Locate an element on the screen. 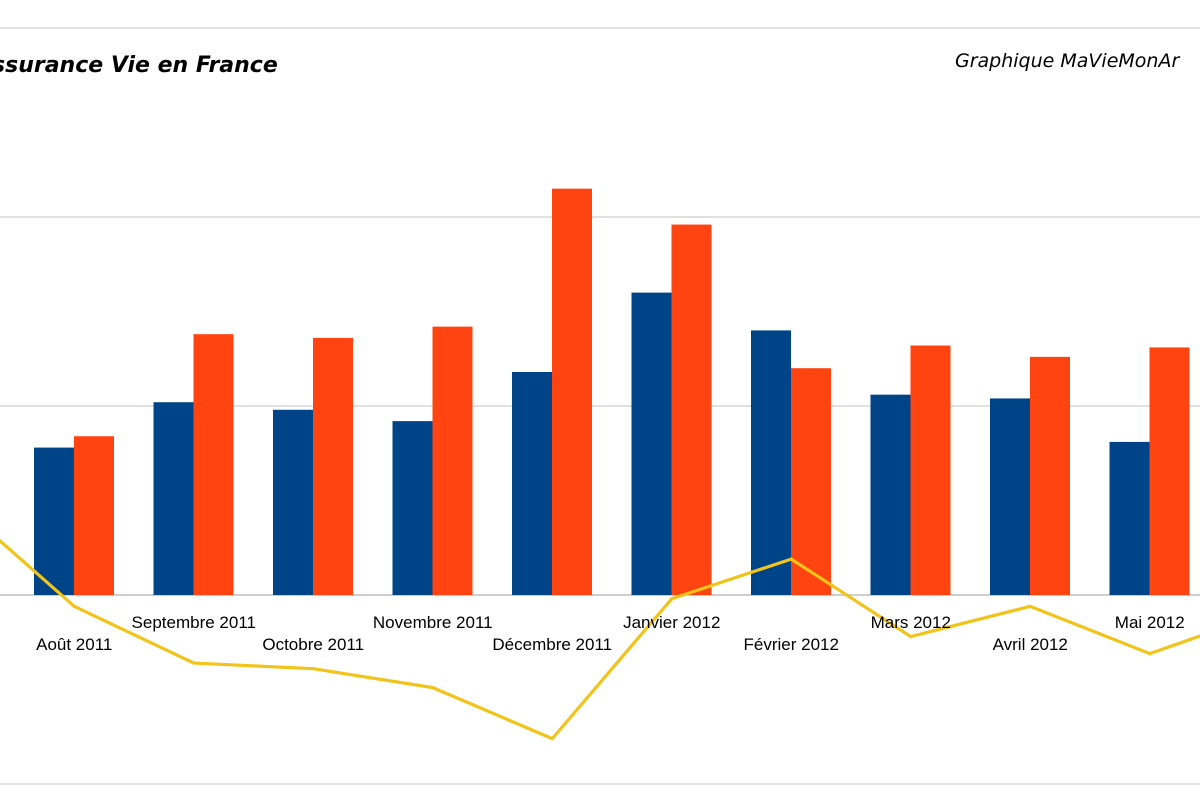  x-tick-label: Mai 2012 is located at coordinates (1150, 622).